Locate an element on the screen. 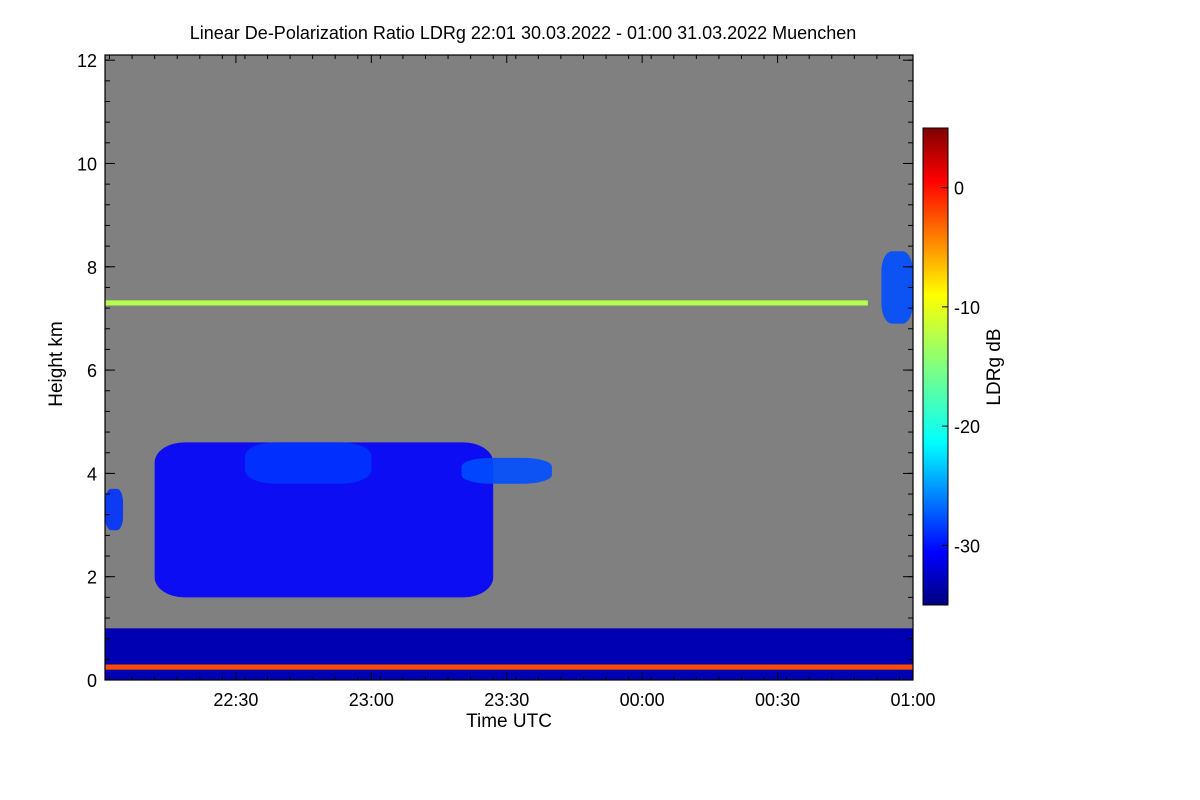 This screenshot has height=800, width=1200. y-tick-label: 4 is located at coordinates (92, 474).